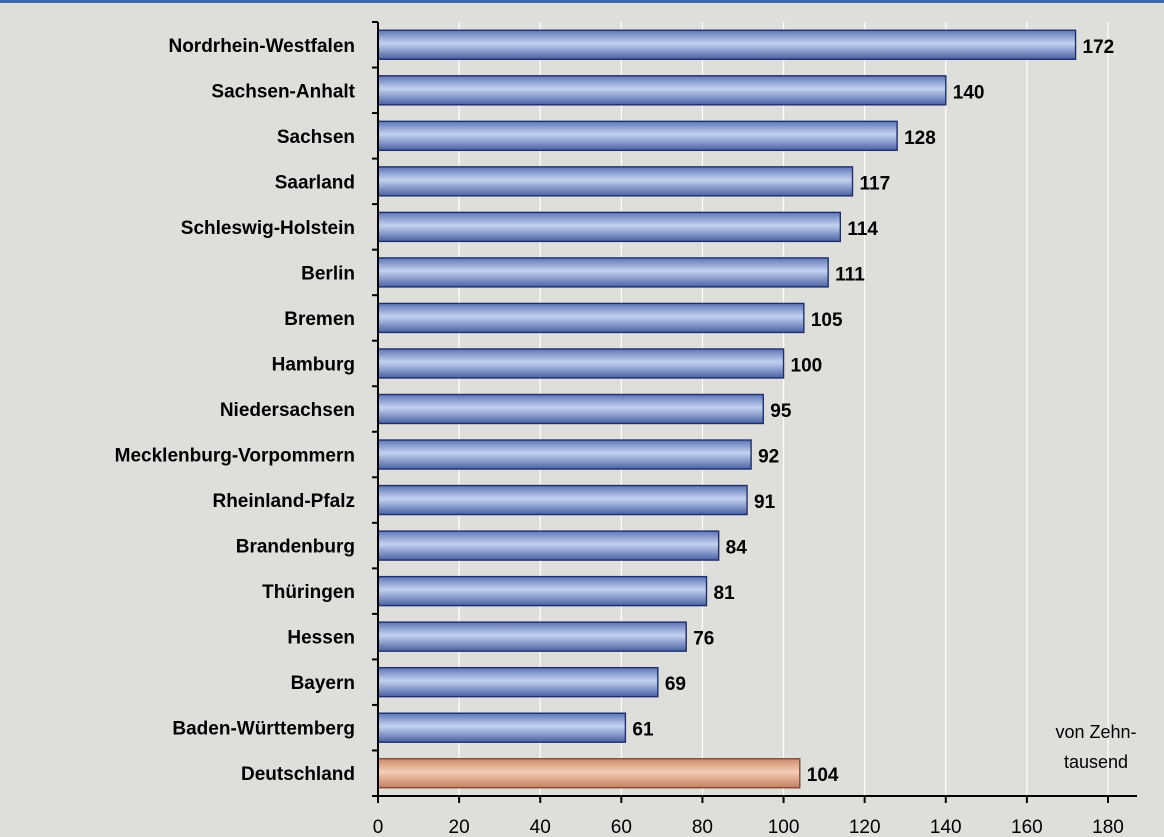 This screenshot has height=837, width=1164. What do you see at coordinates (850, 274) in the screenshot?
I see `value-label-berlin: 111` at bounding box center [850, 274].